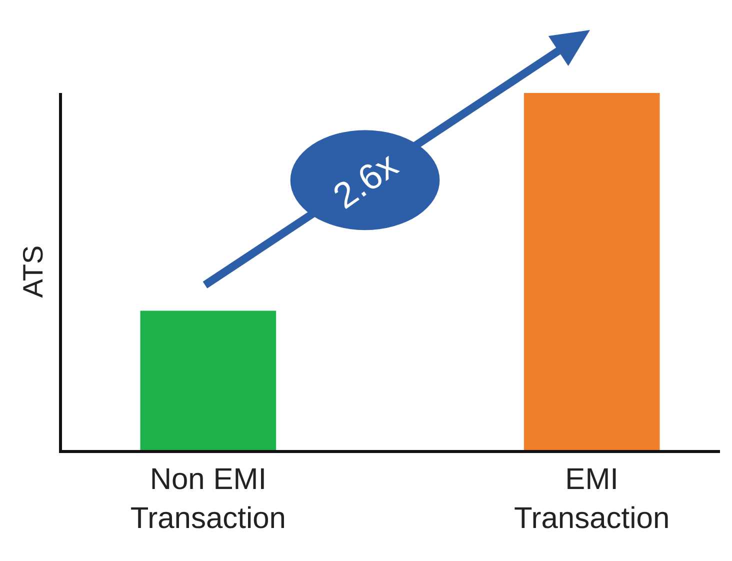 This screenshot has width=732, height=561. I want to click on annotation: 2.6x, so click(365, 180).